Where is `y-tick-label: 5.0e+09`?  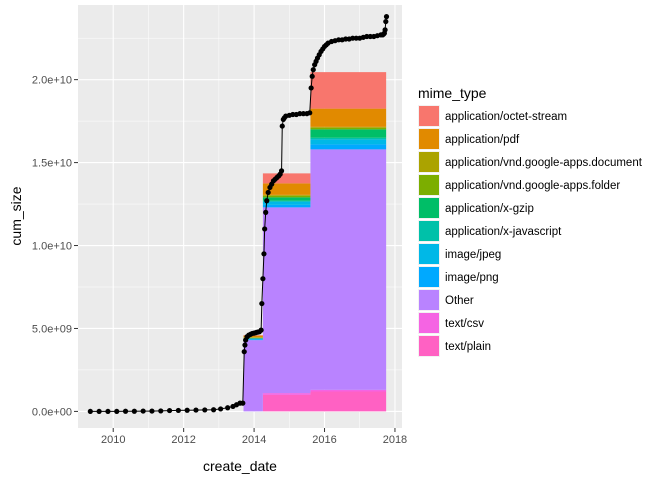
y-tick-label: 5.0e+09 is located at coordinates (52, 329).